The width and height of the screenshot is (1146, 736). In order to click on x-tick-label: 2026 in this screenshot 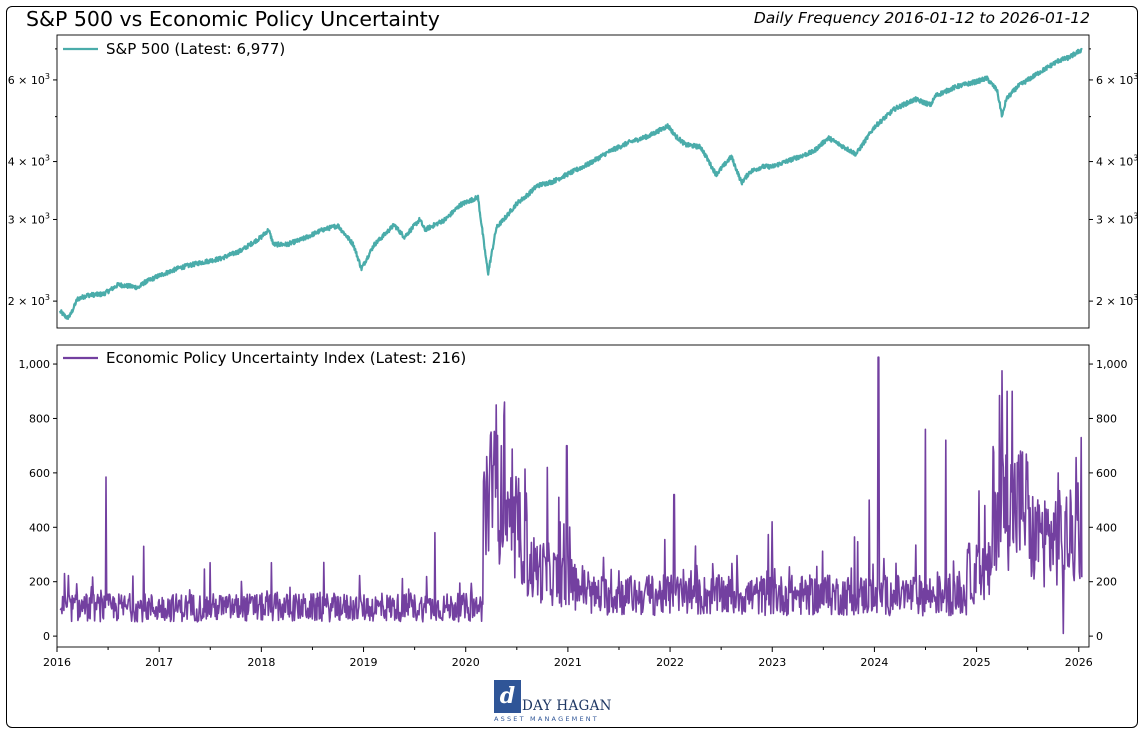, I will do `click(1079, 662)`.